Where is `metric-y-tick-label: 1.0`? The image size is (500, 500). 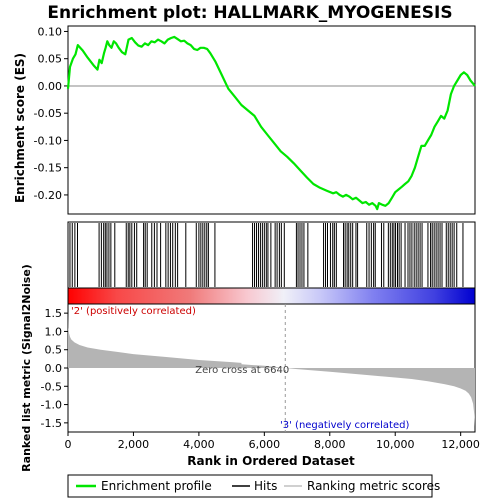
metric-y-tick-label: 1.0 is located at coordinates (54, 331).